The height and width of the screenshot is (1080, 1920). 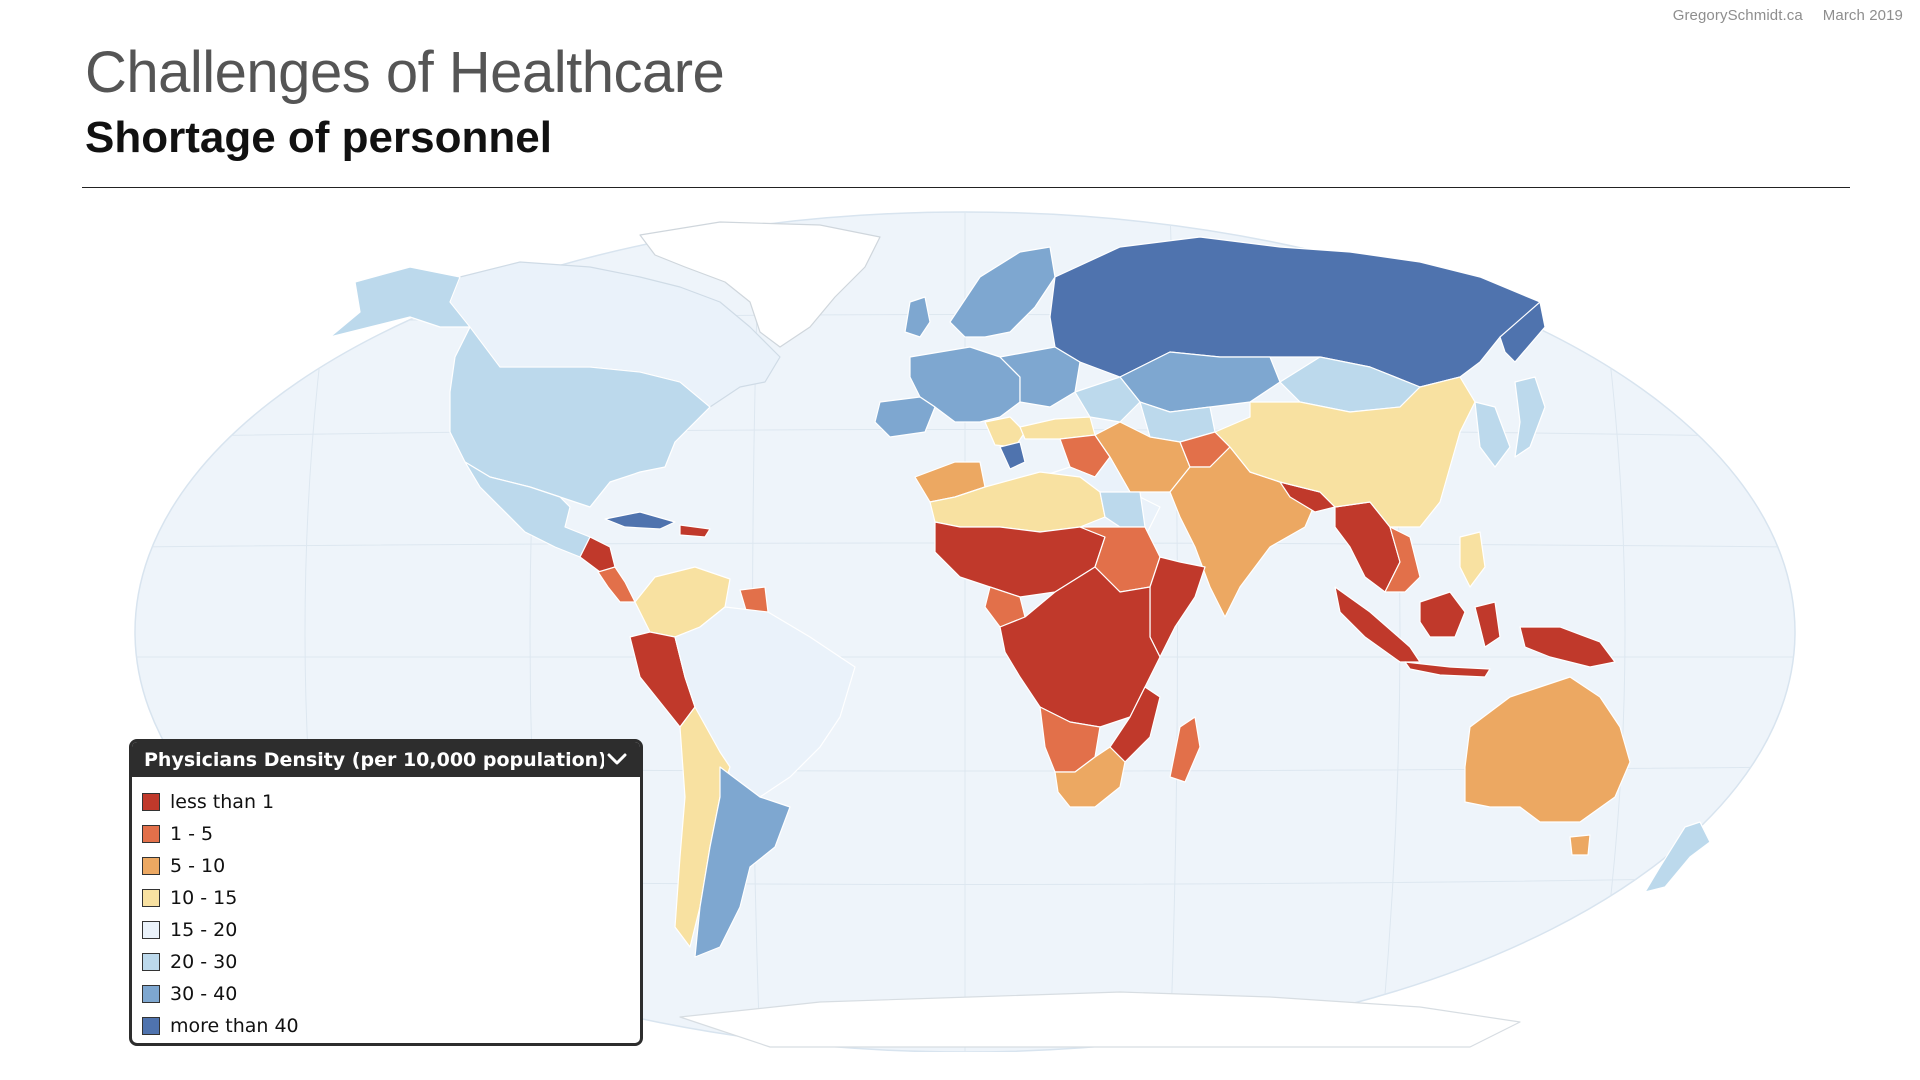 What do you see at coordinates (760, 284) in the screenshot?
I see `region-greenland` at bounding box center [760, 284].